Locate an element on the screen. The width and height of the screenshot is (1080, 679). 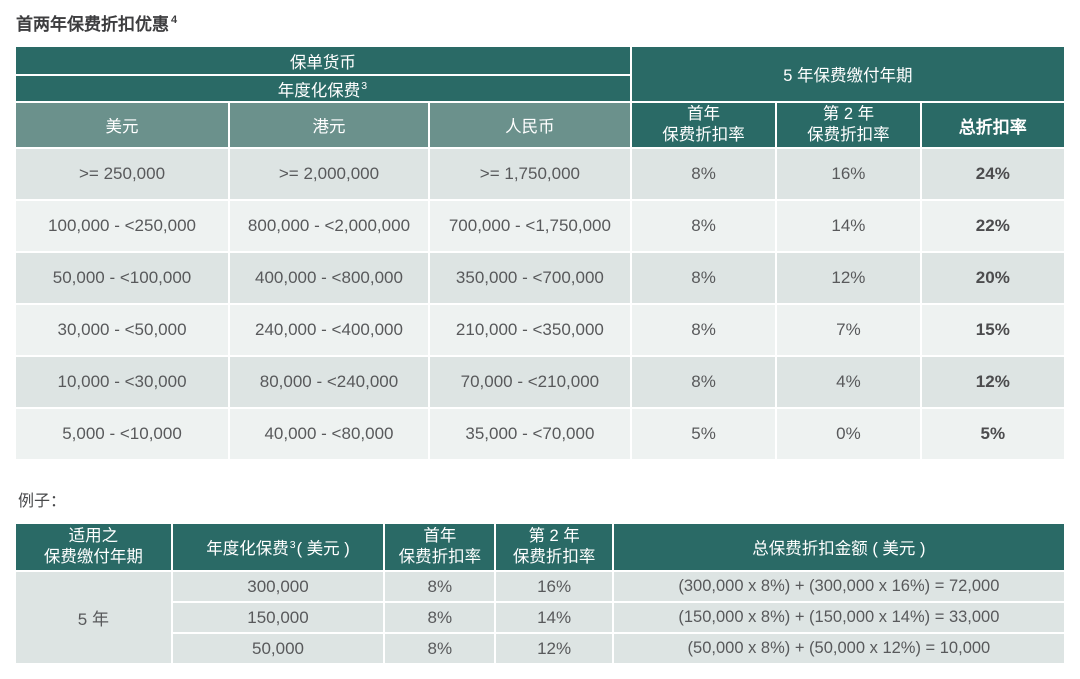
premium-header-text: 年度化保费 is located at coordinates (247, 549).